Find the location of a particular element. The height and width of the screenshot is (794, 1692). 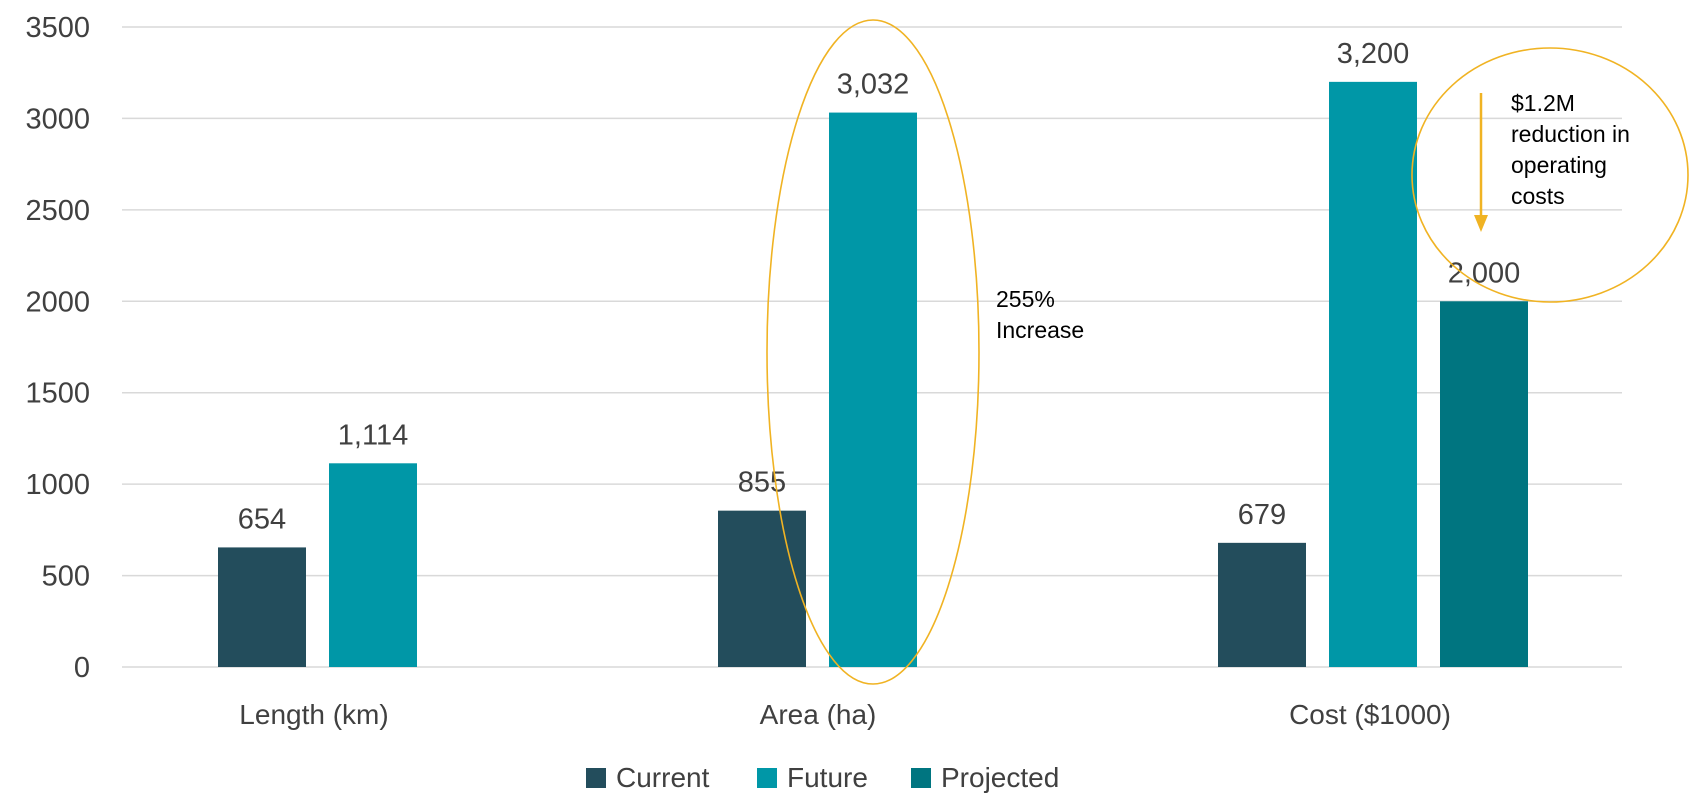

data-label: 3,032 is located at coordinates (873, 85).